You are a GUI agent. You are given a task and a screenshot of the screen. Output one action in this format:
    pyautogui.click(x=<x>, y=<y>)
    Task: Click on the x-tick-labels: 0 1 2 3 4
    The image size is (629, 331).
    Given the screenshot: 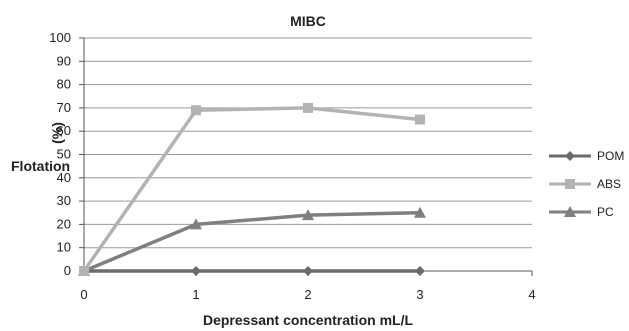 What is the action you would take?
    pyautogui.click(x=307, y=294)
    